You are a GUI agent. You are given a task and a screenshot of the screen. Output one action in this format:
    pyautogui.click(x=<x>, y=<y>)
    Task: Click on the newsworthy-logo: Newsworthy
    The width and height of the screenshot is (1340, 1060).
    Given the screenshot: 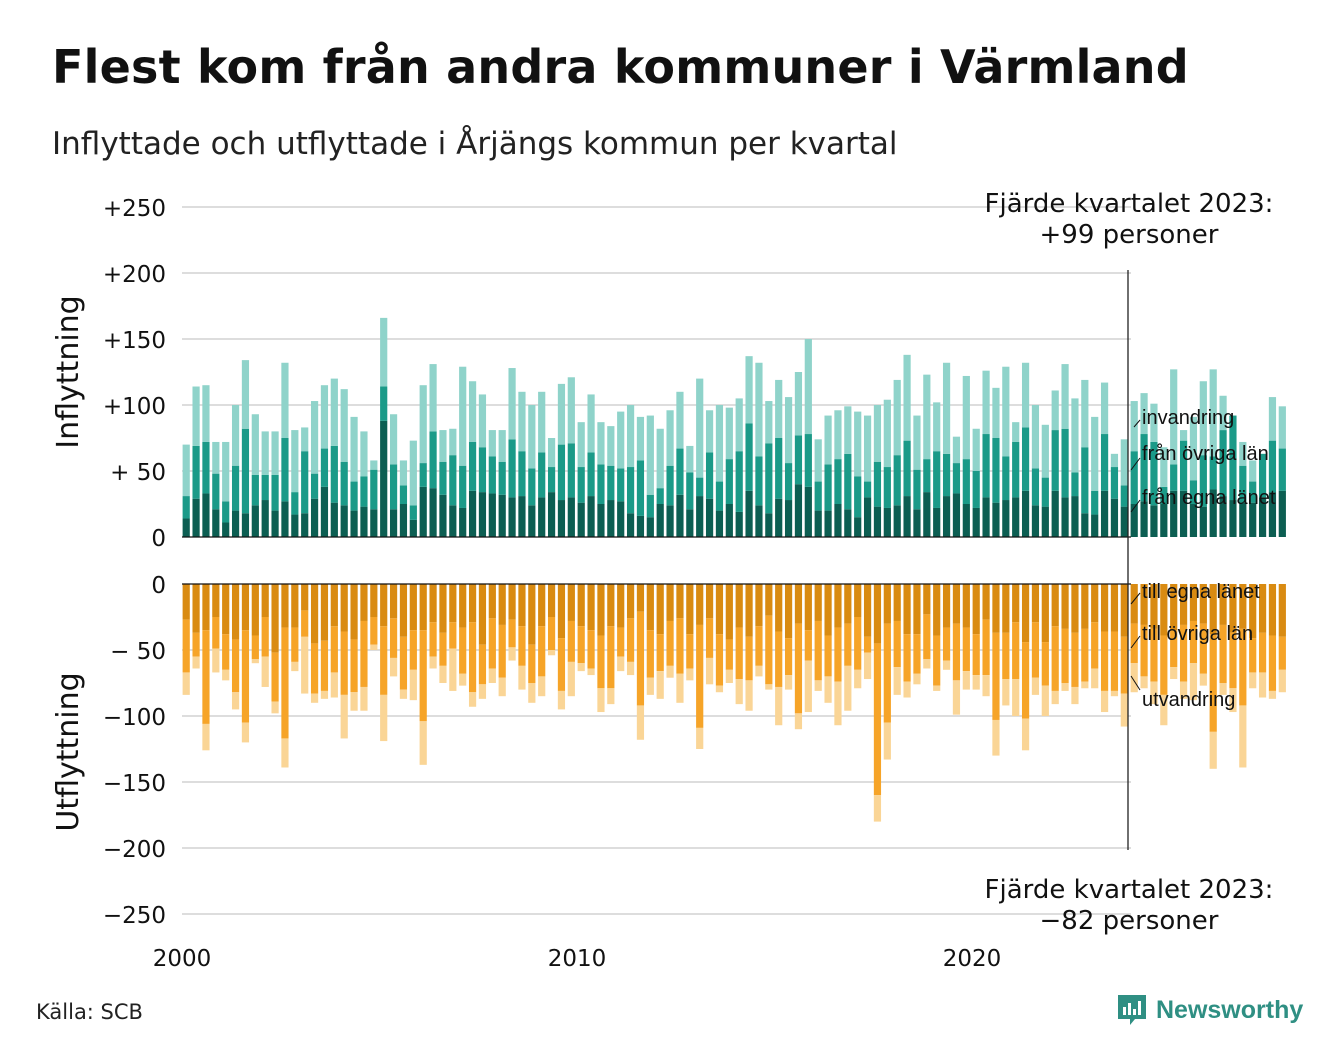 What is the action you would take?
    pyautogui.click(x=1209, y=1010)
    